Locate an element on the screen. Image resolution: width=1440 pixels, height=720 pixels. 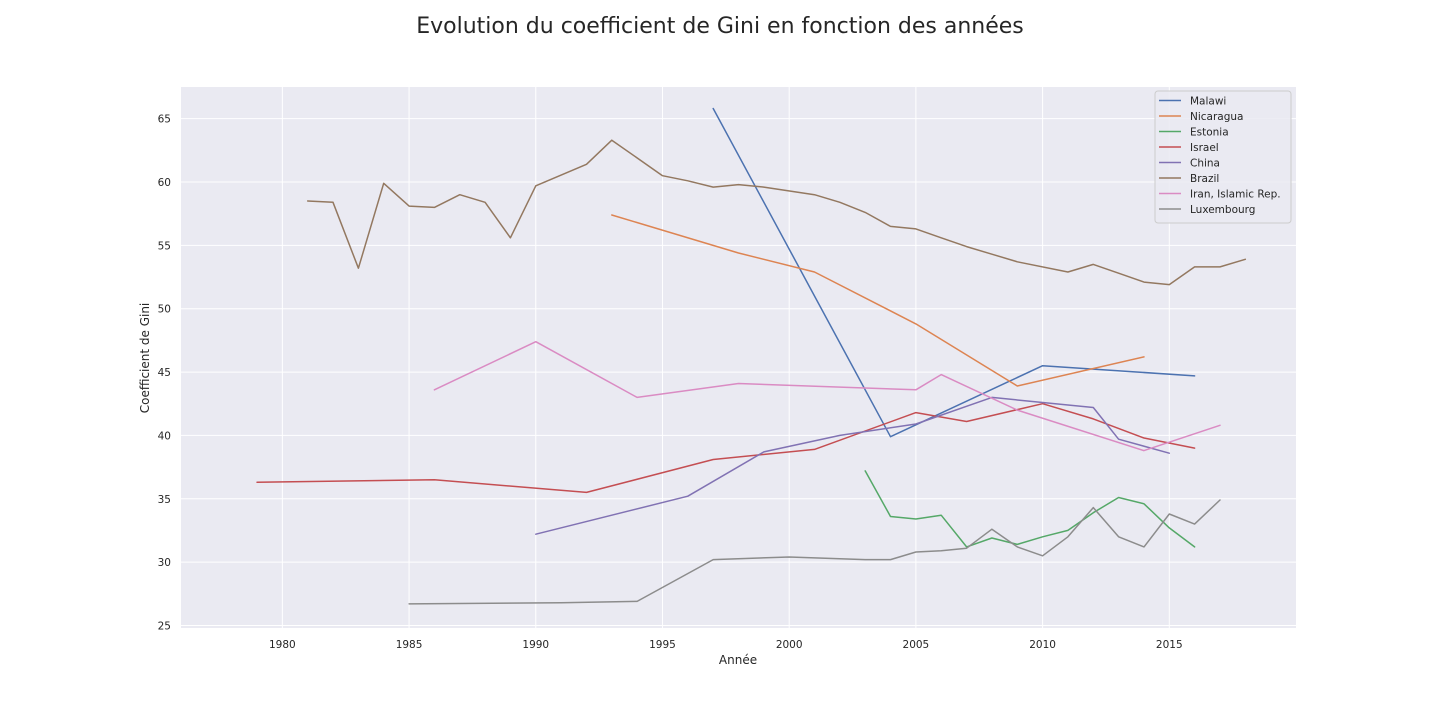
x-tick-label: 1980 is located at coordinates (282, 645).